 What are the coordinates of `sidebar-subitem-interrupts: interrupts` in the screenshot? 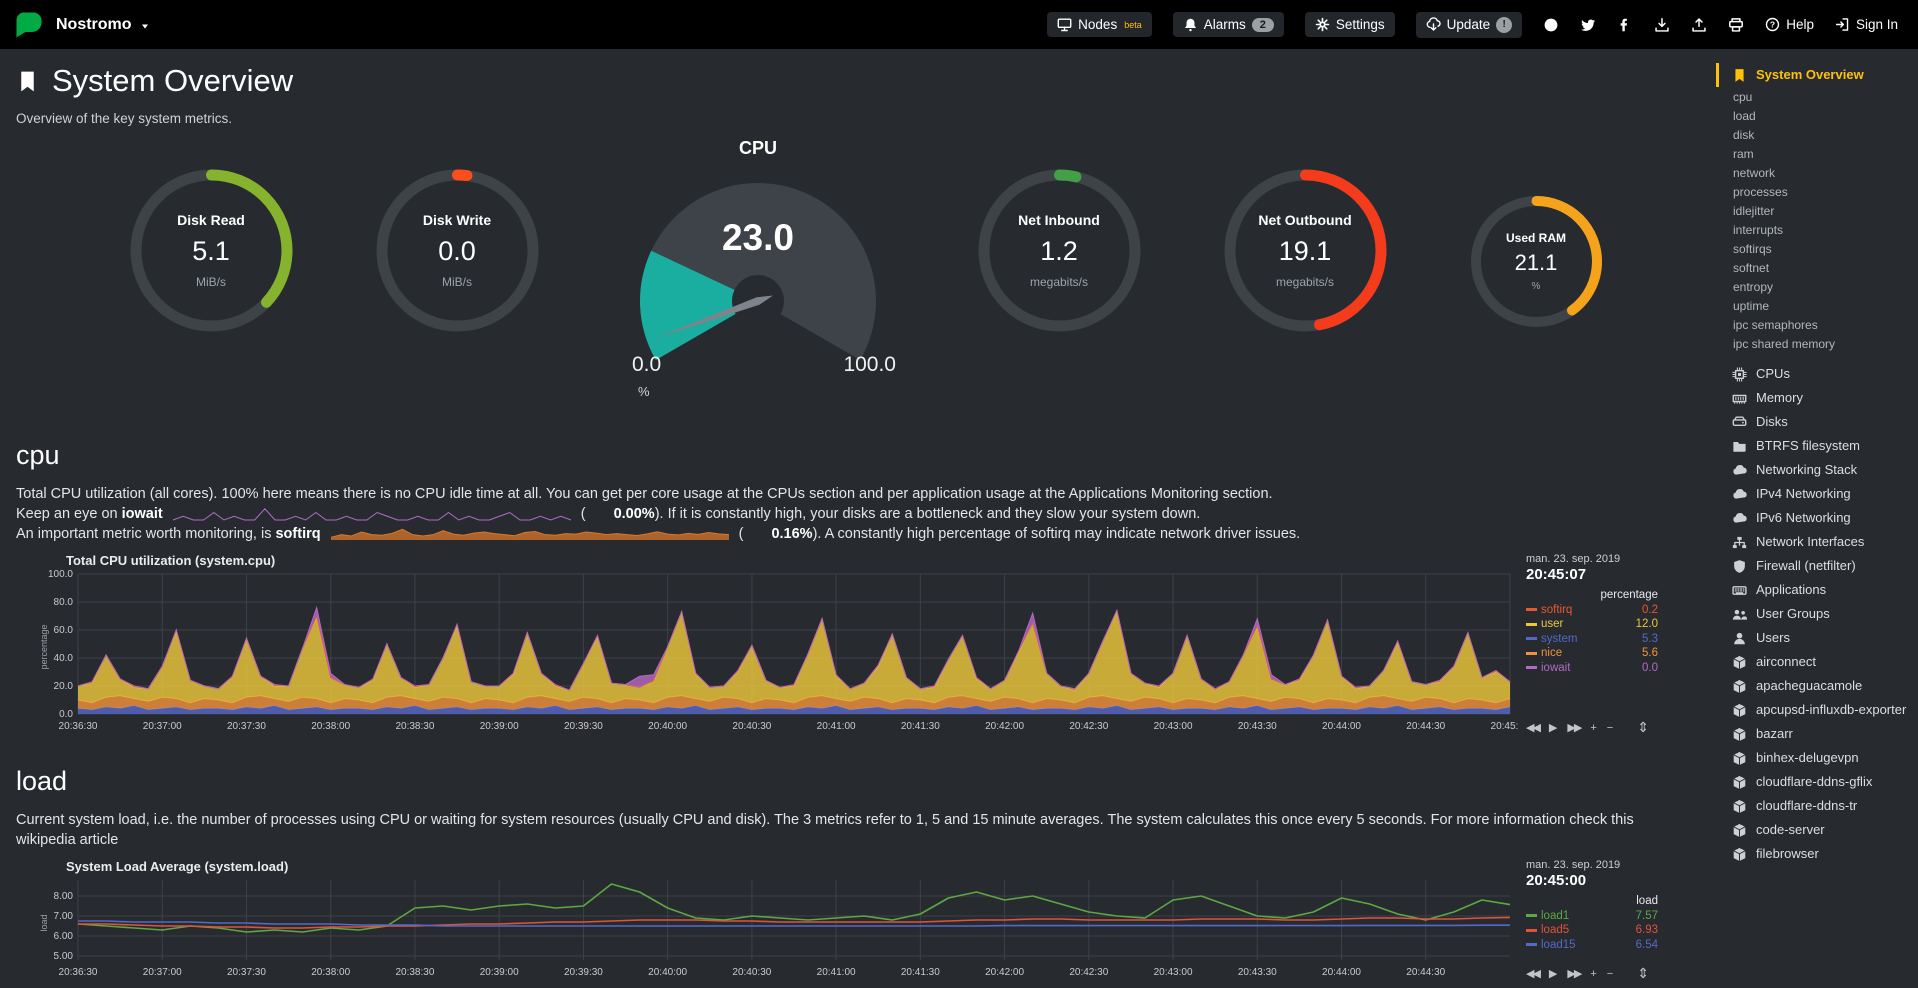 It's located at (1758, 229).